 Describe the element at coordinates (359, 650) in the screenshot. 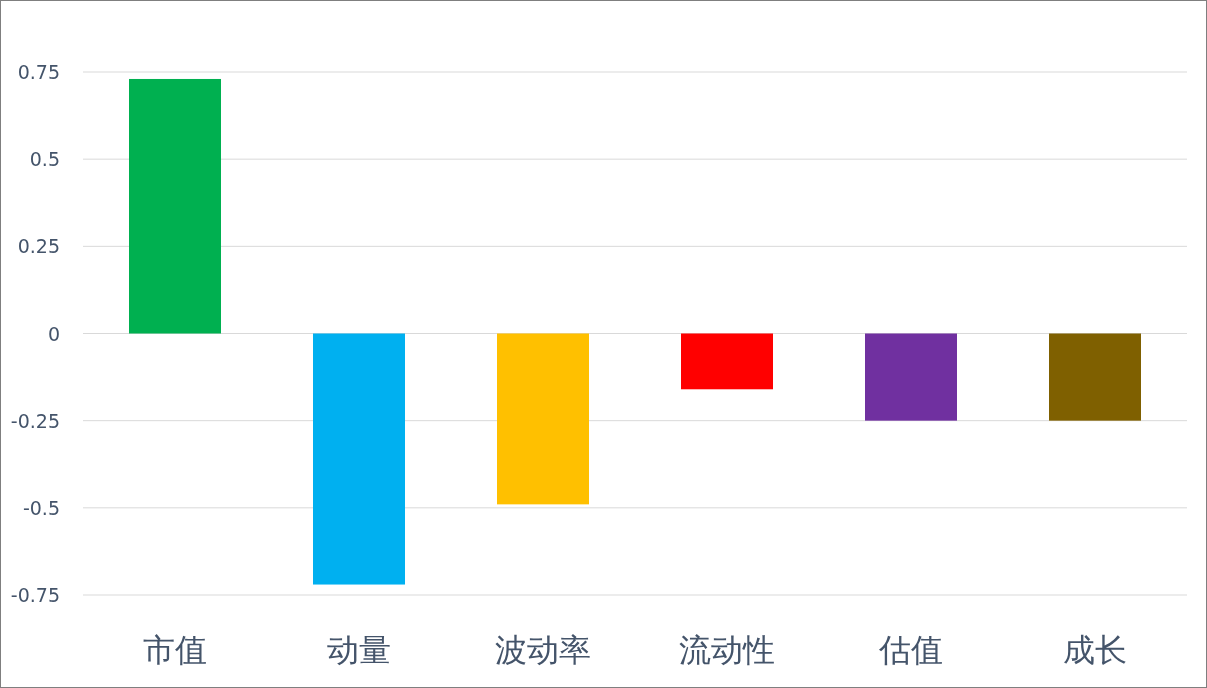

I see `x-tick-label: 动量` at that location.